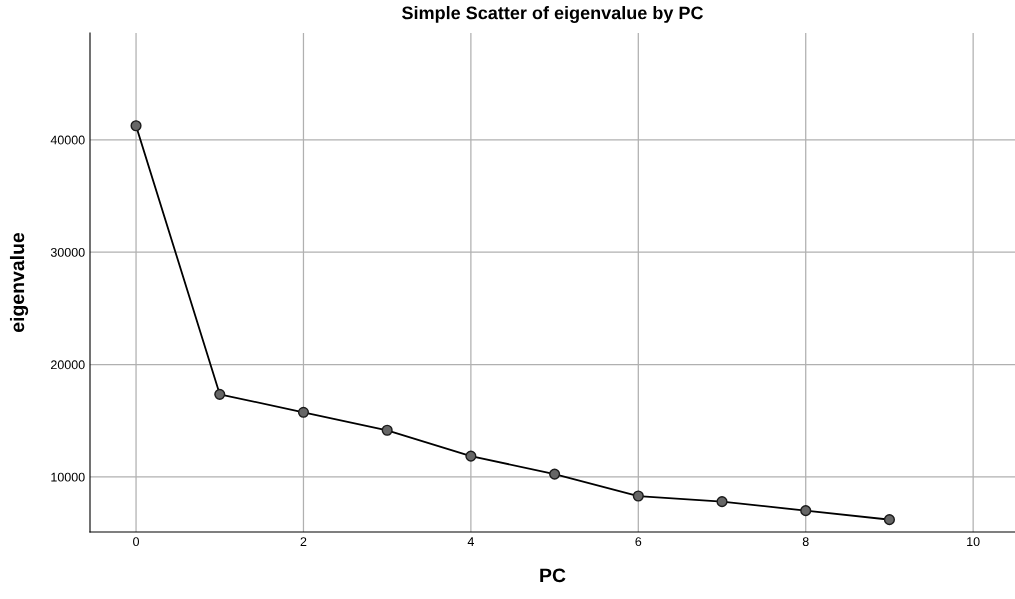 The width and height of the screenshot is (1015, 599). What do you see at coordinates (136, 542) in the screenshot?
I see `x-tick-label: 0` at bounding box center [136, 542].